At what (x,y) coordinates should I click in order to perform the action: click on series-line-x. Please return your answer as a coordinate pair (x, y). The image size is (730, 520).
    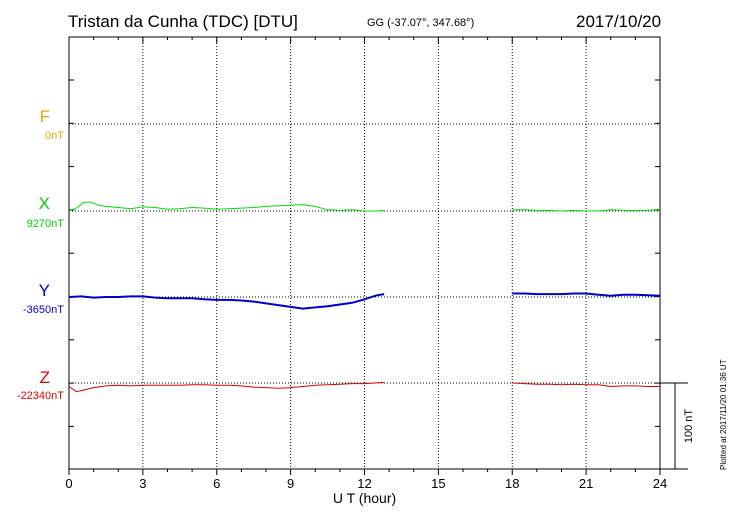
    Looking at the image, I should click on (364, 206).